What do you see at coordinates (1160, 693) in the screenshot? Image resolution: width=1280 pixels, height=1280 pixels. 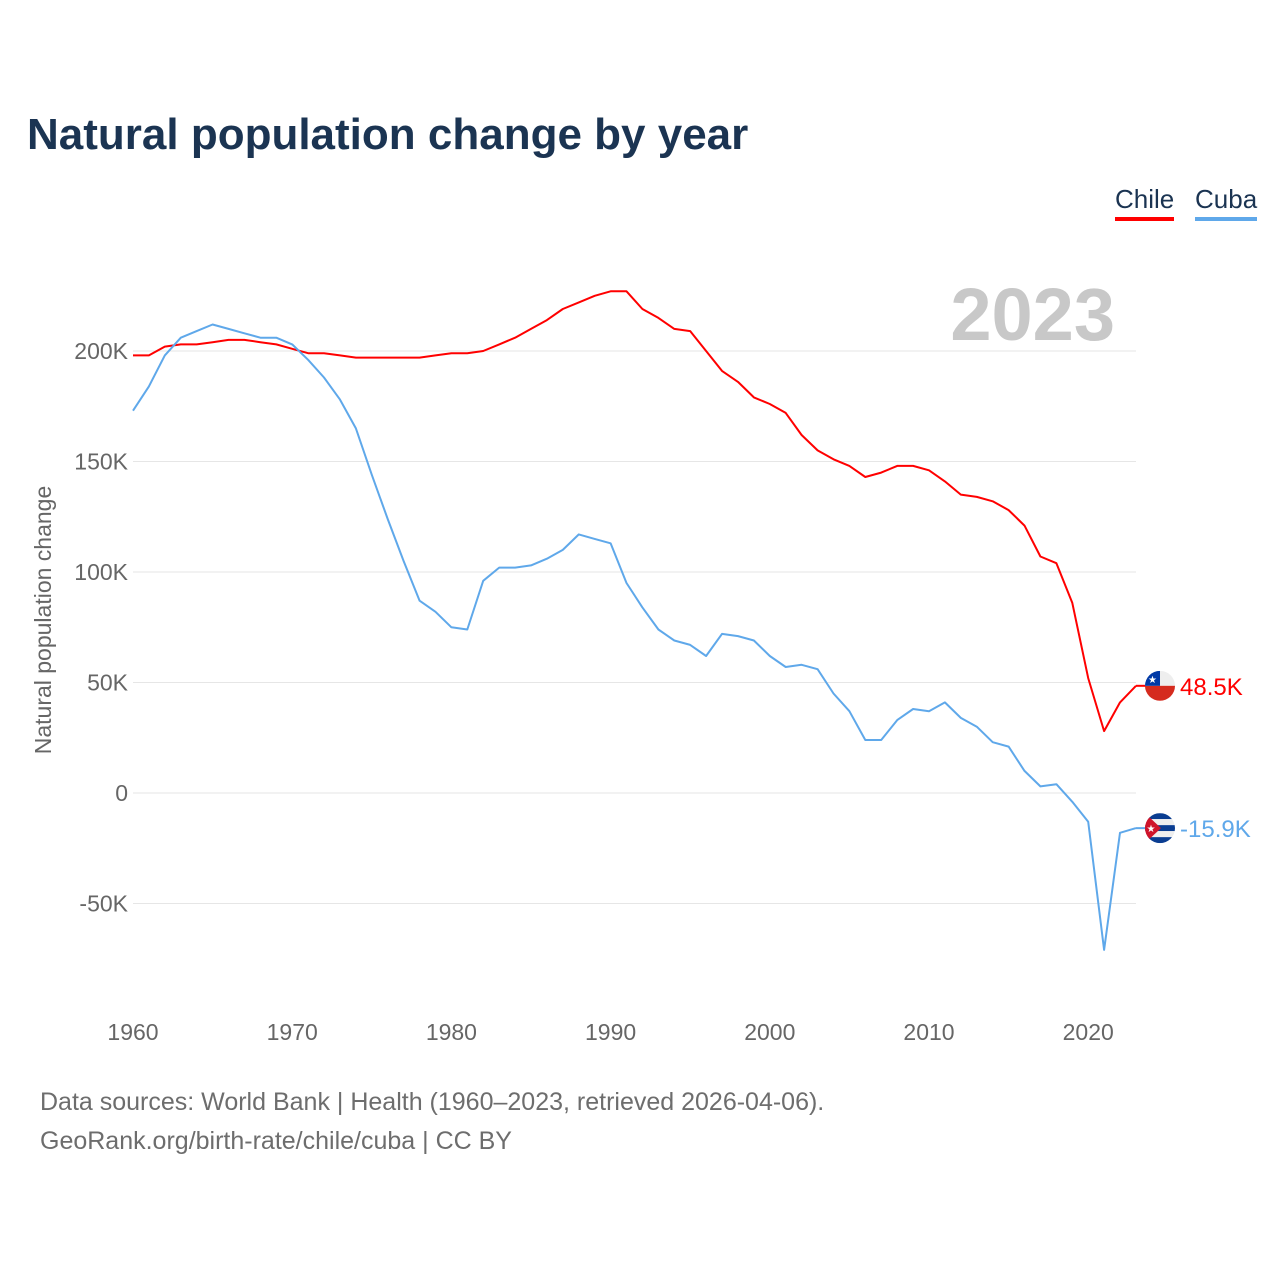 I see `flag-red` at bounding box center [1160, 693].